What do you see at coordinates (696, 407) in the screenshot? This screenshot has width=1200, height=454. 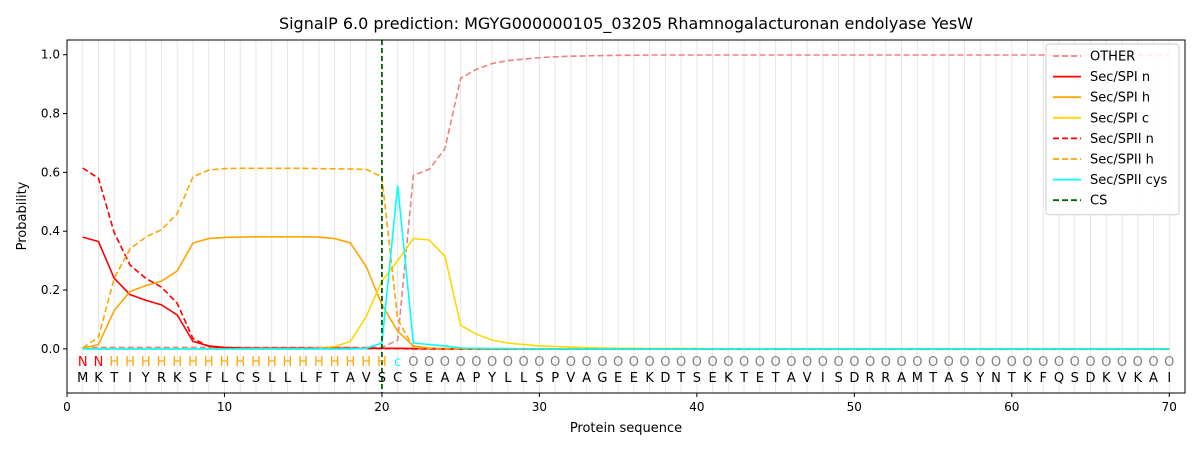 I see `x-tick-label: 40` at bounding box center [696, 407].